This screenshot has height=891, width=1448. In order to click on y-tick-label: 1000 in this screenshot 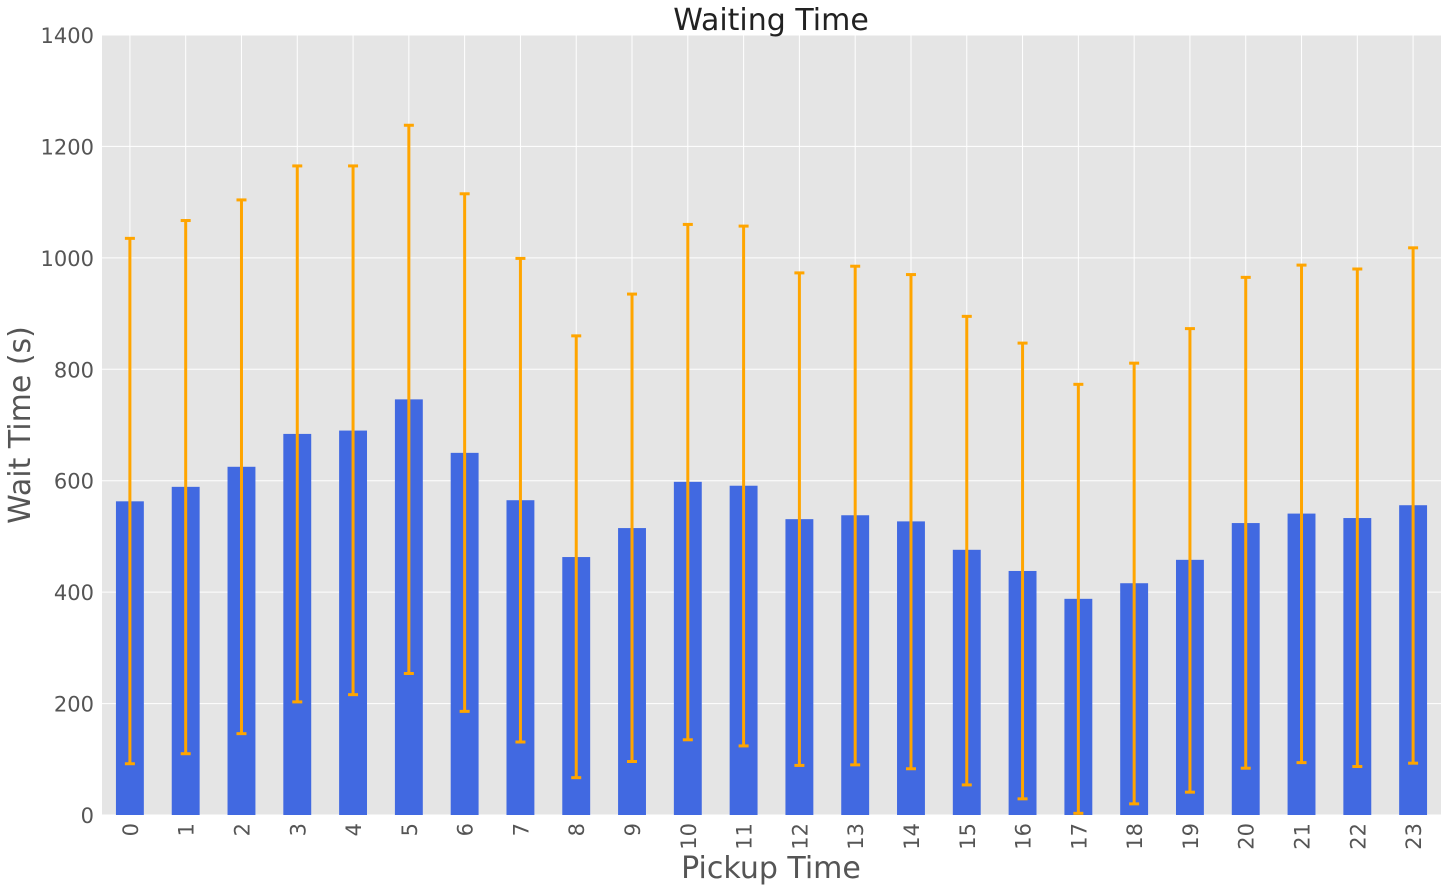, I will do `click(67, 259)`.